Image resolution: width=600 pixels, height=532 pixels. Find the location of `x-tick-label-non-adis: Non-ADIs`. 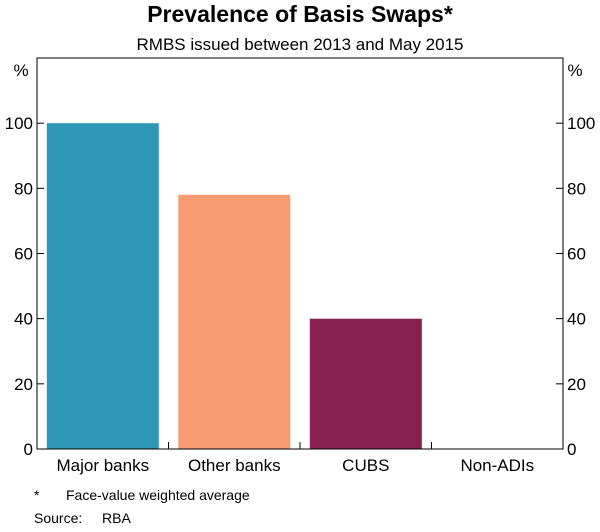

x-tick-label-non-adis: Non-ADIs is located at coordinates (497, 465).